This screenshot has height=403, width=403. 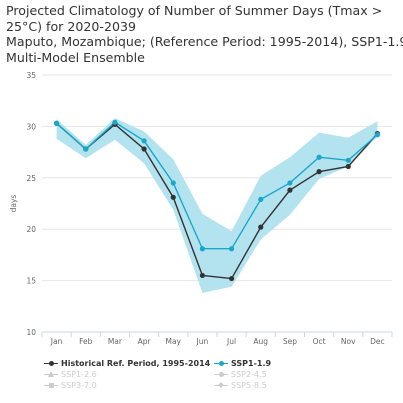 What do you see at coordinates (145, 341) in the screenshot?
I see `x-tick-label: Apr` at bounding box center [145, 341].